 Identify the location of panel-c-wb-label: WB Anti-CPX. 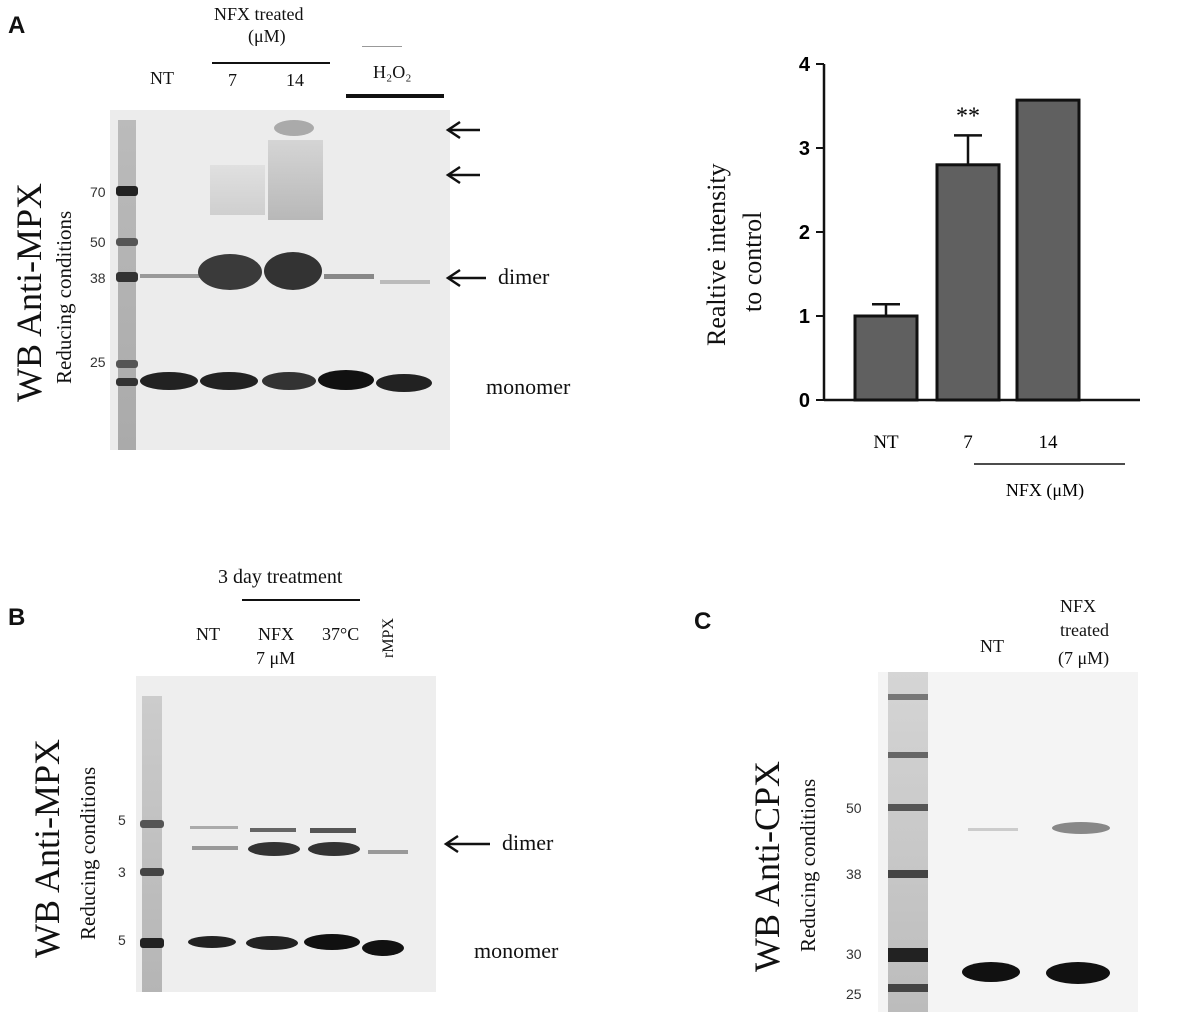
(767, 866).